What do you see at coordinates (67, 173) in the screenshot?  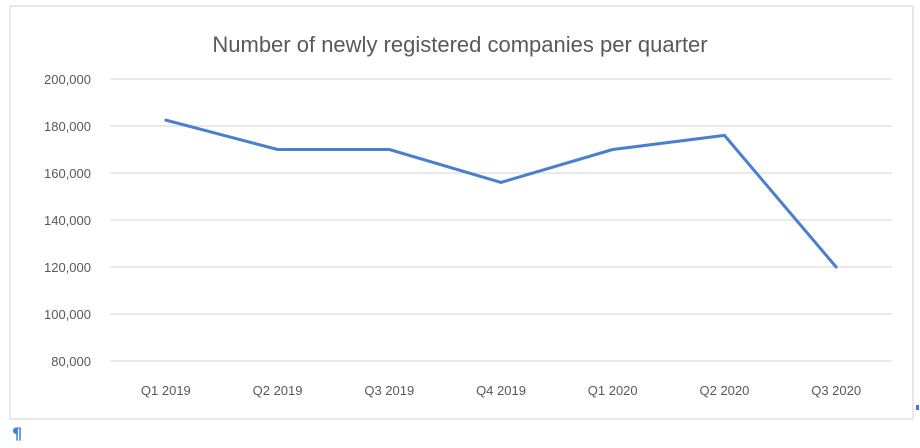 I see `y-tick-label: 160,000` at bounding box center [67, 173].